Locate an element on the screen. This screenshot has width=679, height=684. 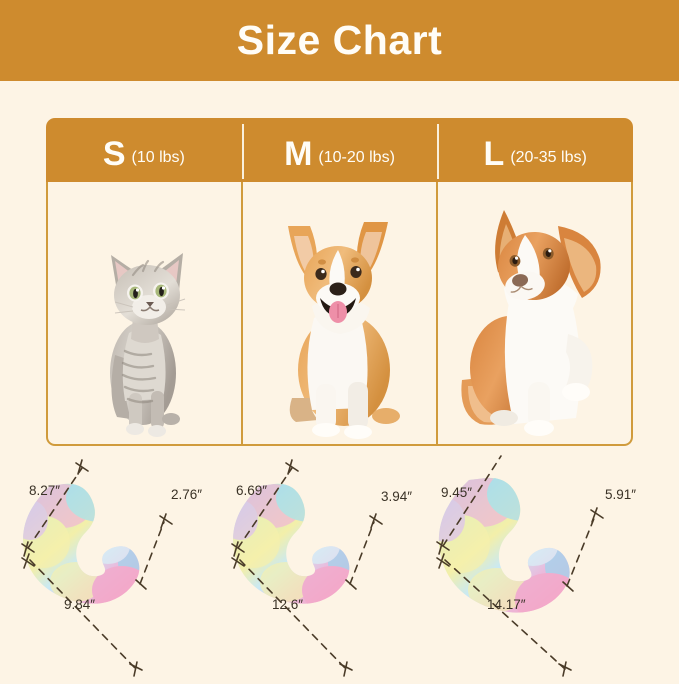
size-weight-m: (10-20 lbs) is located at coordinates (356, 158).